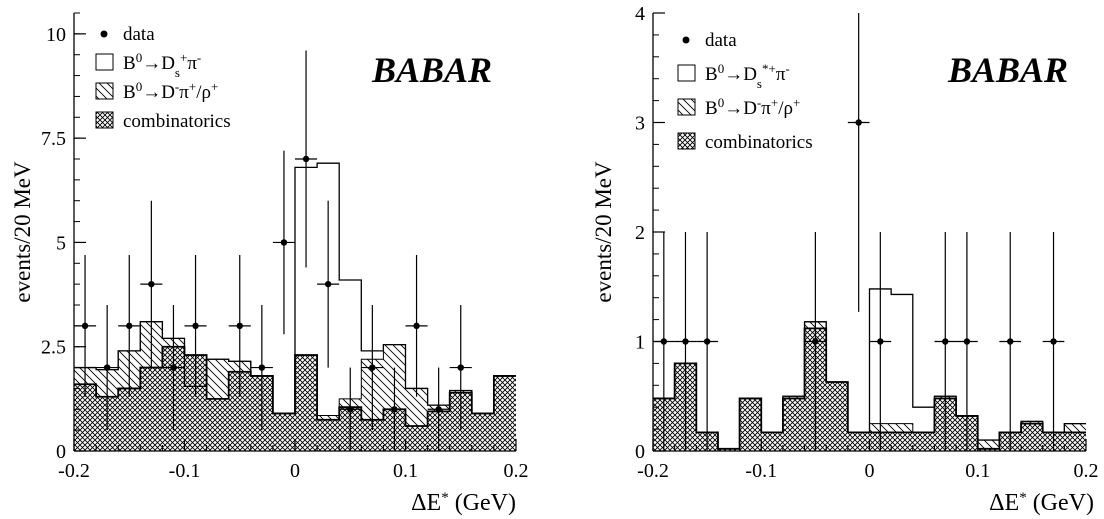  I want to click on right-legend-signal-label: B0→Ds*+π-, so click(747, 76).